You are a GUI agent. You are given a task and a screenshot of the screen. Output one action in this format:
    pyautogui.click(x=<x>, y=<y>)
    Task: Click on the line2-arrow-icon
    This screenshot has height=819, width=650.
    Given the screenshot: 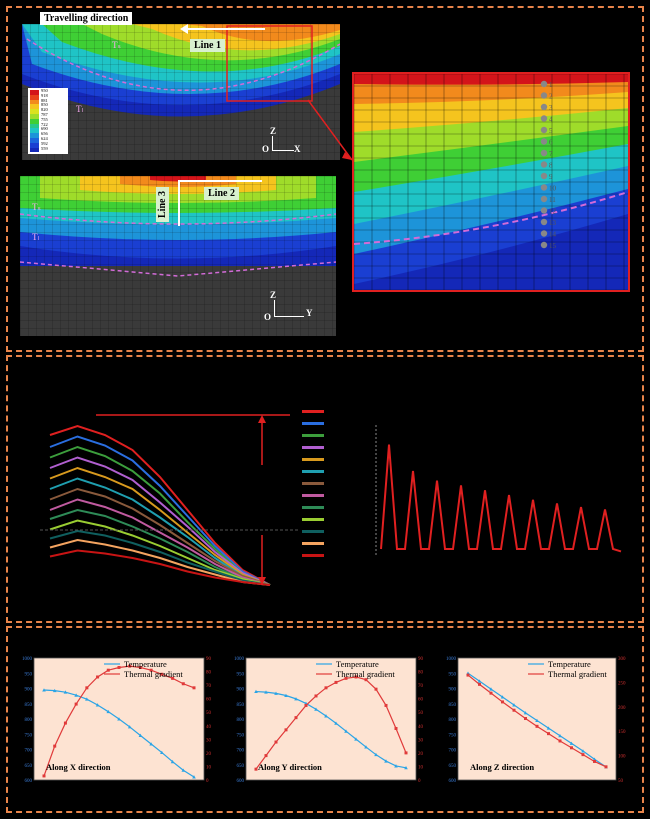 What is the action you would take?
    pyautogui.click(x=220, y=181)
    